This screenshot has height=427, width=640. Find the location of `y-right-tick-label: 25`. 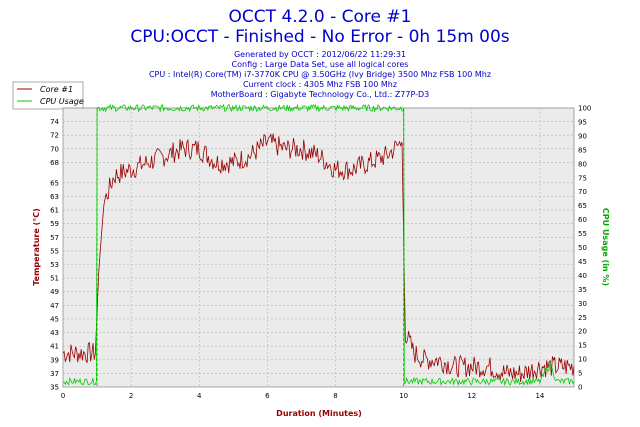

y-right-tick-label: 25 is located at coordinates (582, 318).